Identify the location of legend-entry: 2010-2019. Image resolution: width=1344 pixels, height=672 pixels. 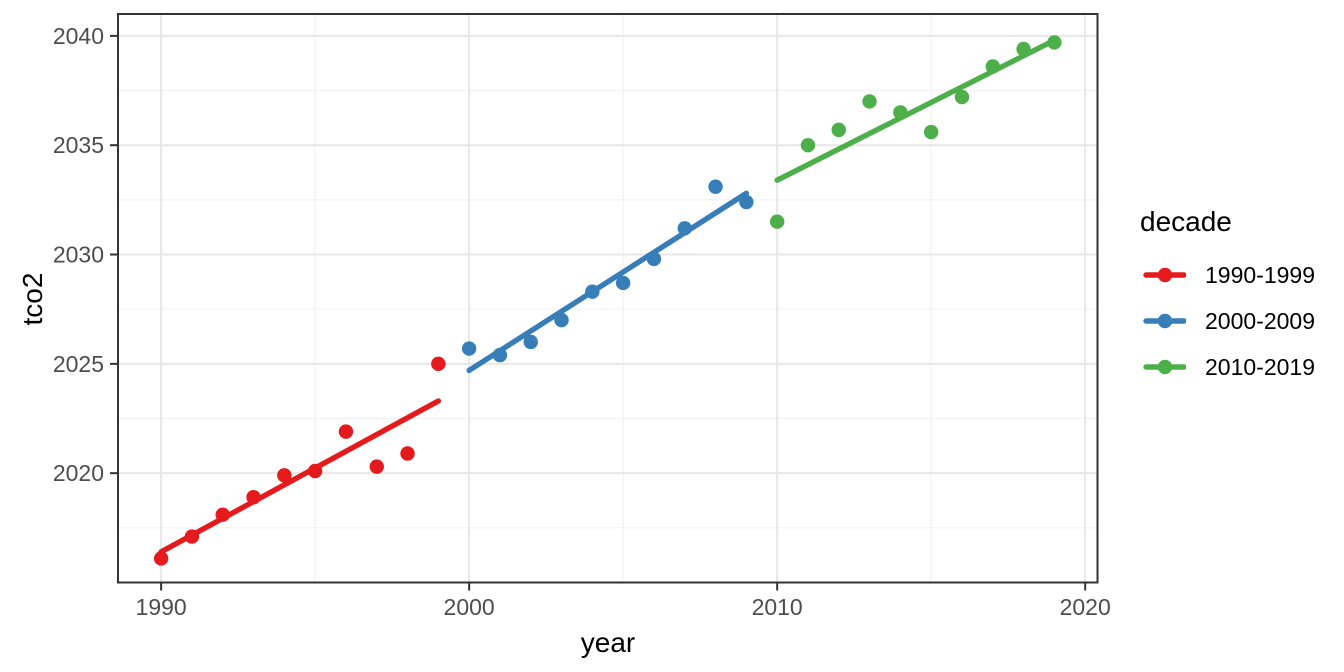
(1227, 367).